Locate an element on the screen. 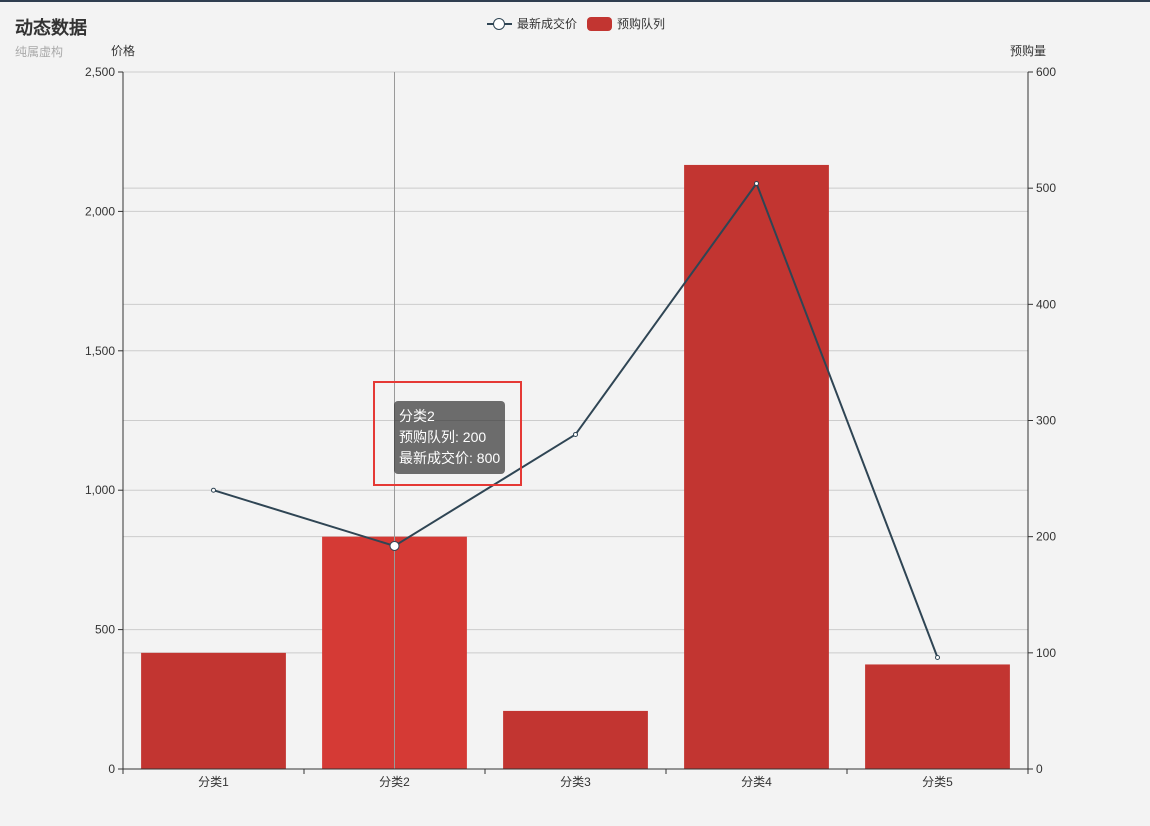 The height and width of the screenshot is (826, 1150). x-tick-label: 分类3 is located at coordinates (575, 782).